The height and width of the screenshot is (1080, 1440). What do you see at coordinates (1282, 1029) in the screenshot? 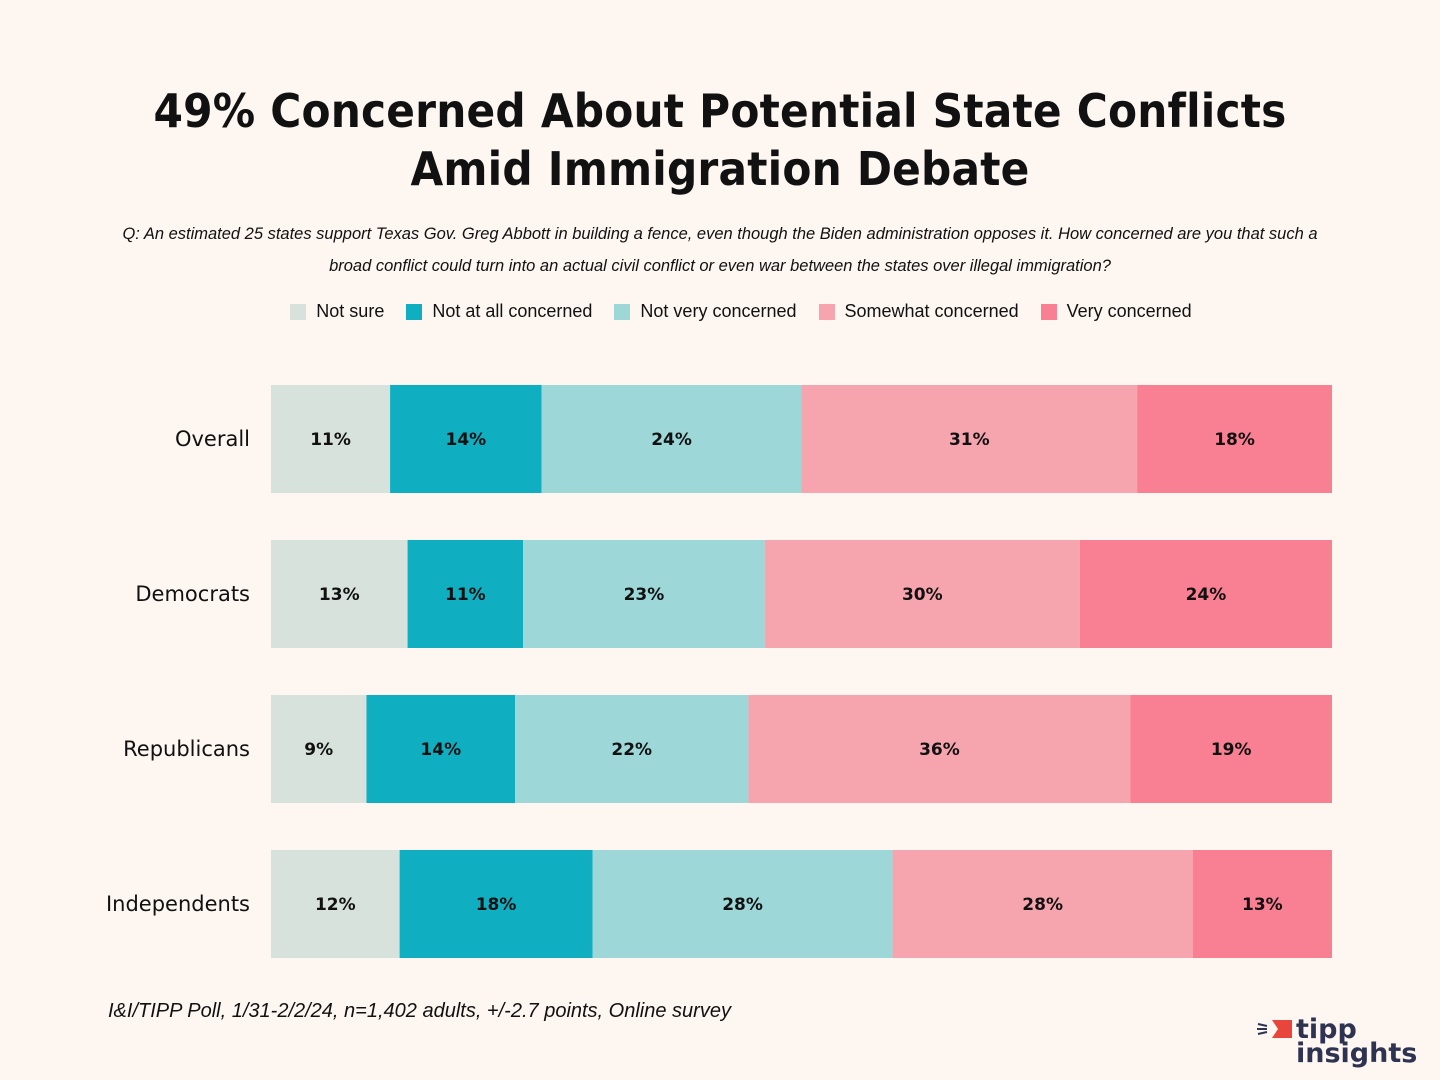
I see `logo-flag-icon` at bounding box center [1282, 1029].